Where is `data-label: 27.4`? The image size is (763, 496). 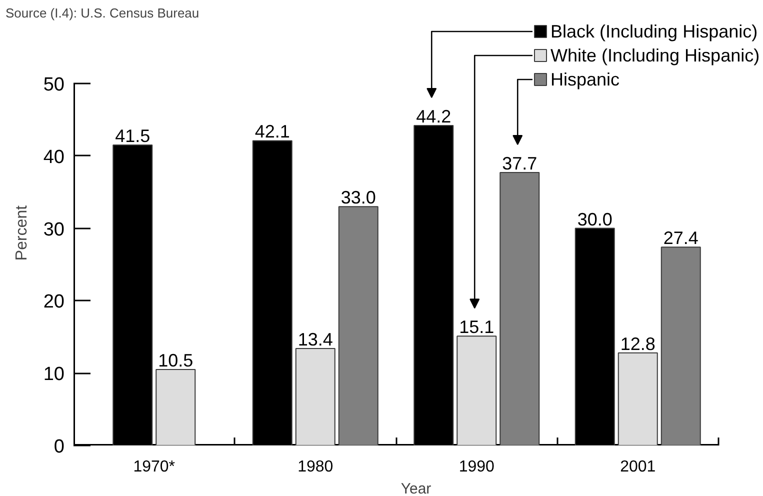 data-label: 27.4 is located at coordinates (680, 238).